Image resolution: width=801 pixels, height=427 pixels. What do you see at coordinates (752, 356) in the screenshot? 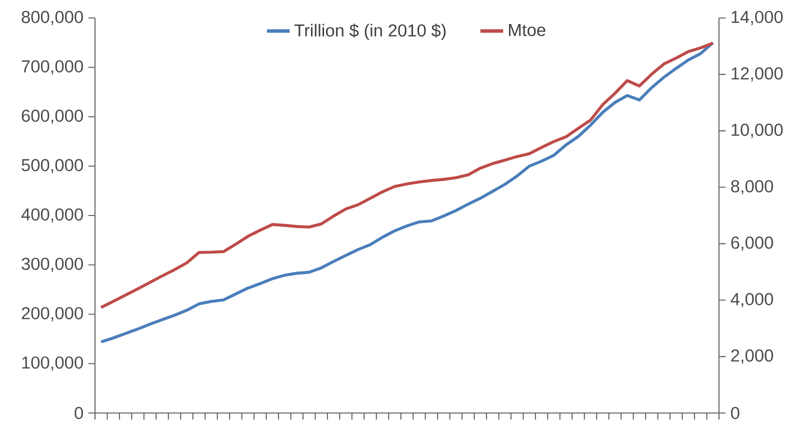
I see `y2-tick-label: 2,000` at bounding box center [752, 356].